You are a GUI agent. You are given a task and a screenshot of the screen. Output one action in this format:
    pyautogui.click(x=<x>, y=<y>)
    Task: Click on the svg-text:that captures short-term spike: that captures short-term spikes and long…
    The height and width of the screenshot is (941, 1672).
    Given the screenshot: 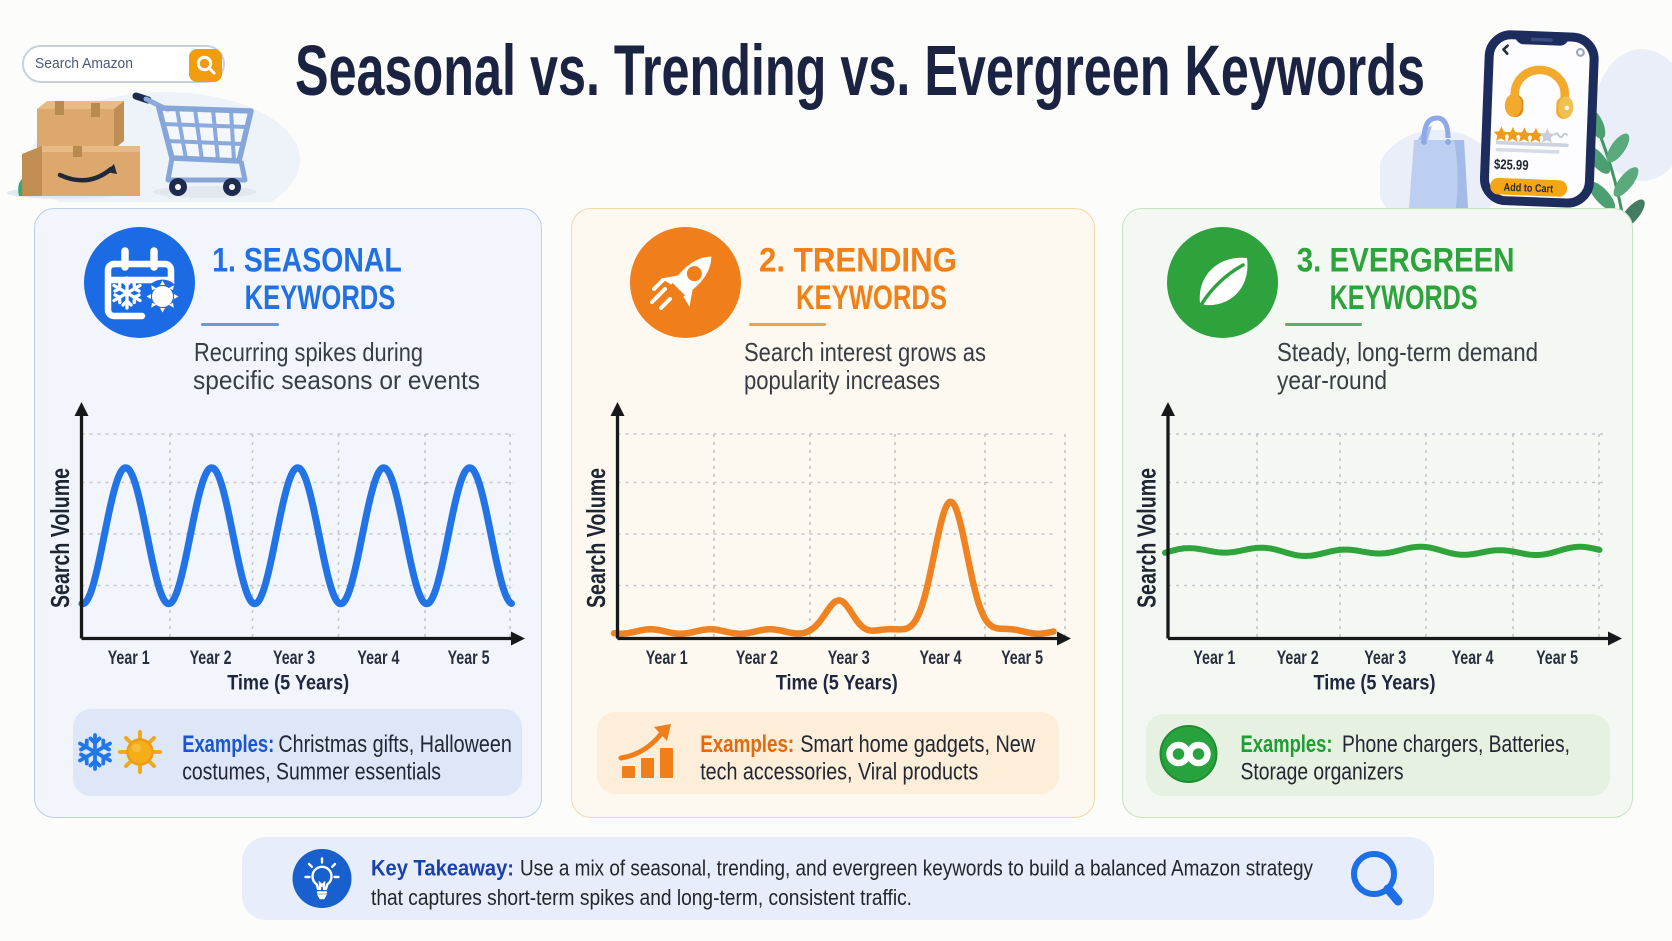 What is the action you would take?
    pyautogui.click(x=641, y=897)
    